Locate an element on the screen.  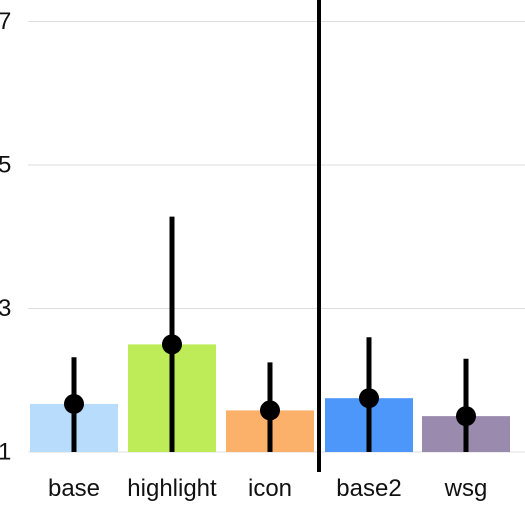
x-tick-label-highlight: highlight is located at coordinates (172, 488).